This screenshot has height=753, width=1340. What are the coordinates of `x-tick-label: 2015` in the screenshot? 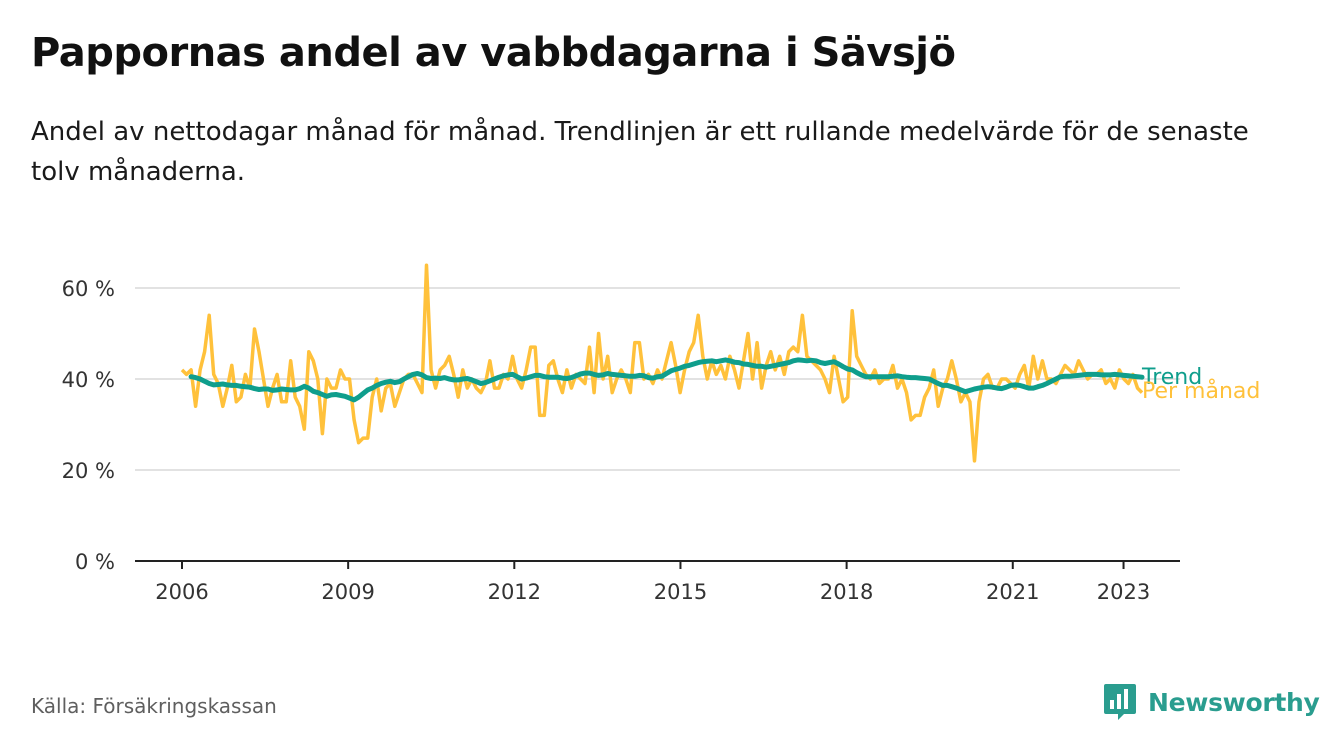 It's located at (680, 592).